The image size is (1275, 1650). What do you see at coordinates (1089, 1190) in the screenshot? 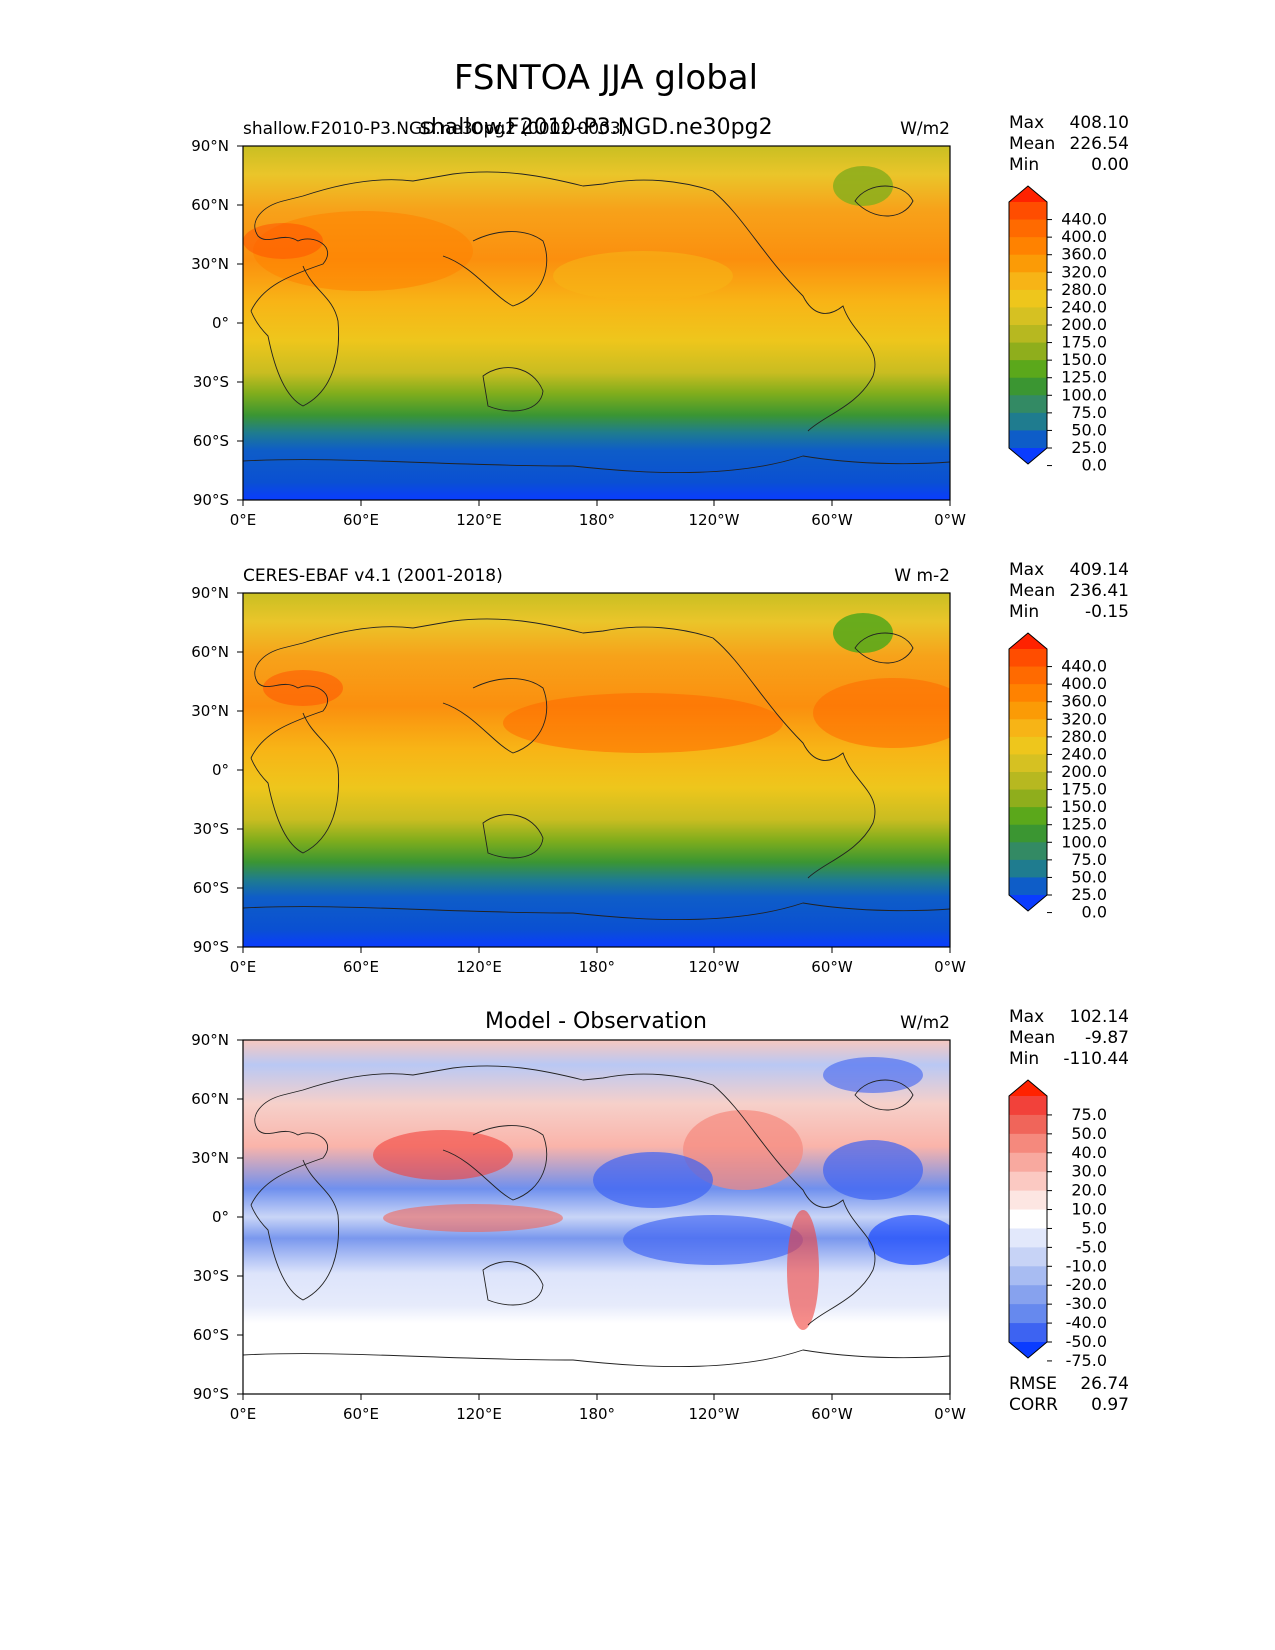
I see `colorbar-level-label: 20.0` at bounding box center [1089, 1190].